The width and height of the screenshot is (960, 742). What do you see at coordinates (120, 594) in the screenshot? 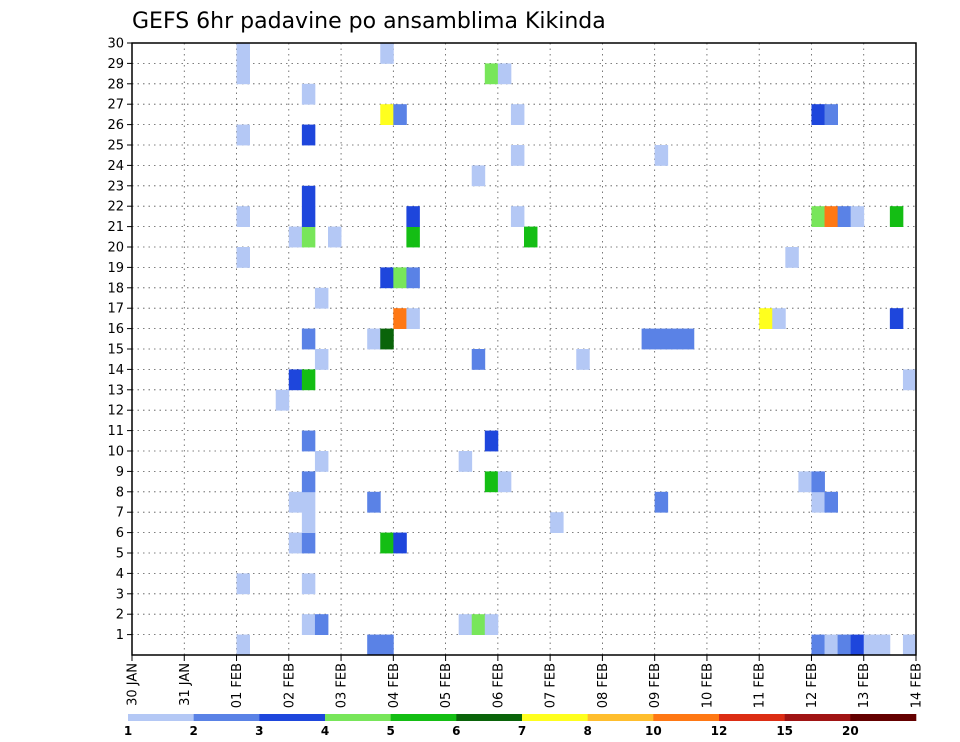
I see `y-tick-label: 3` at bounding box center [120, 594].